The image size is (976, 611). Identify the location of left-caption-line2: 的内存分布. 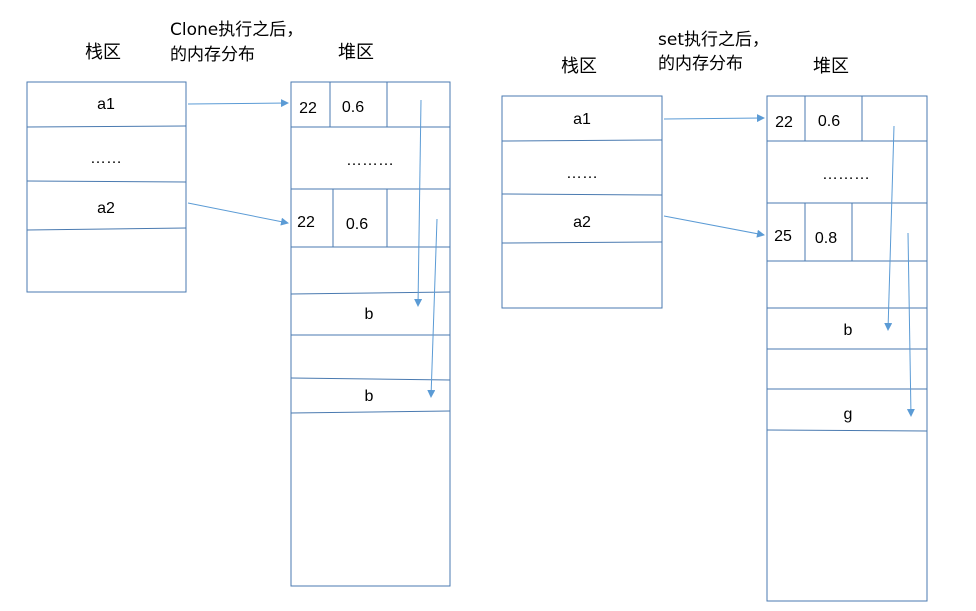
(212, 55).